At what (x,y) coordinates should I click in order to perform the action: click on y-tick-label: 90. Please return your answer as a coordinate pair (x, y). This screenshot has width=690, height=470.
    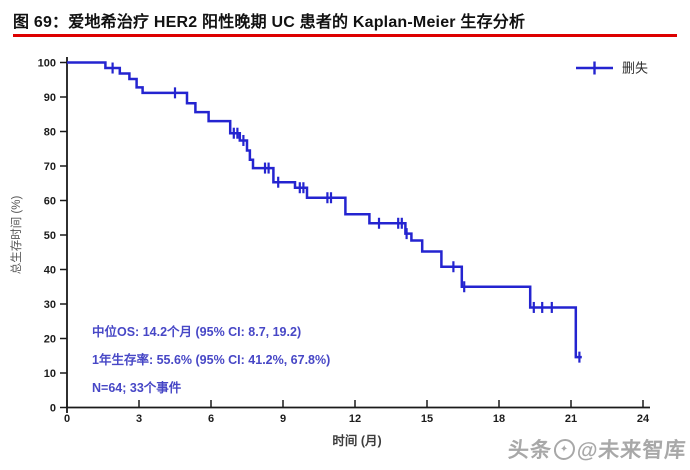
    Looking at the image, I should click on (50, 98).